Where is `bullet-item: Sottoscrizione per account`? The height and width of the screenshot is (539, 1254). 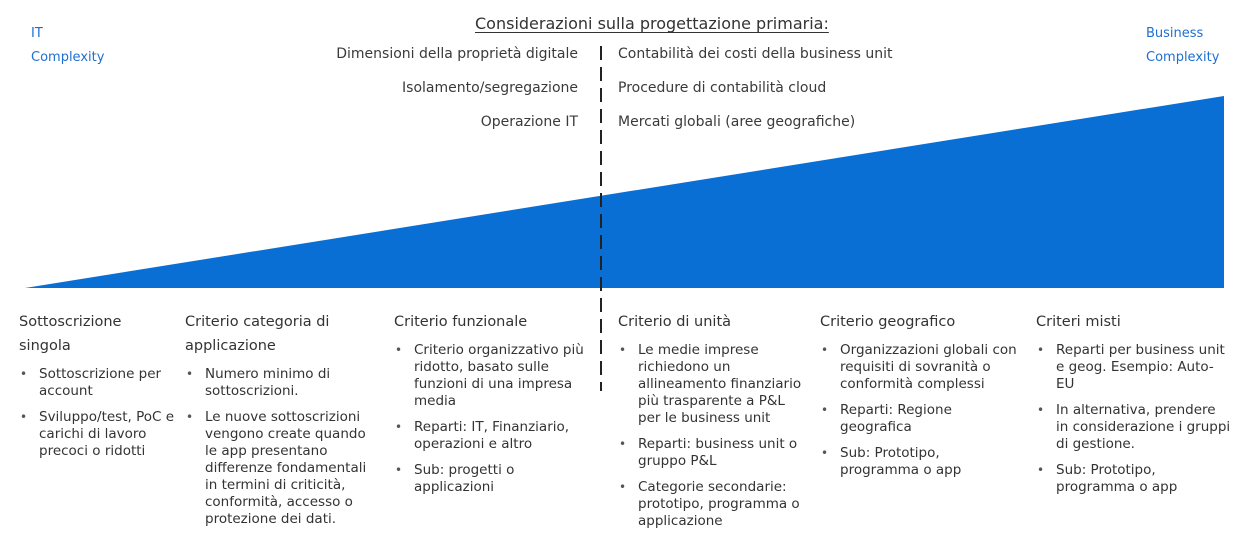 bullet-item: Sottoscrizione per account is located at coordinates (98, 383).